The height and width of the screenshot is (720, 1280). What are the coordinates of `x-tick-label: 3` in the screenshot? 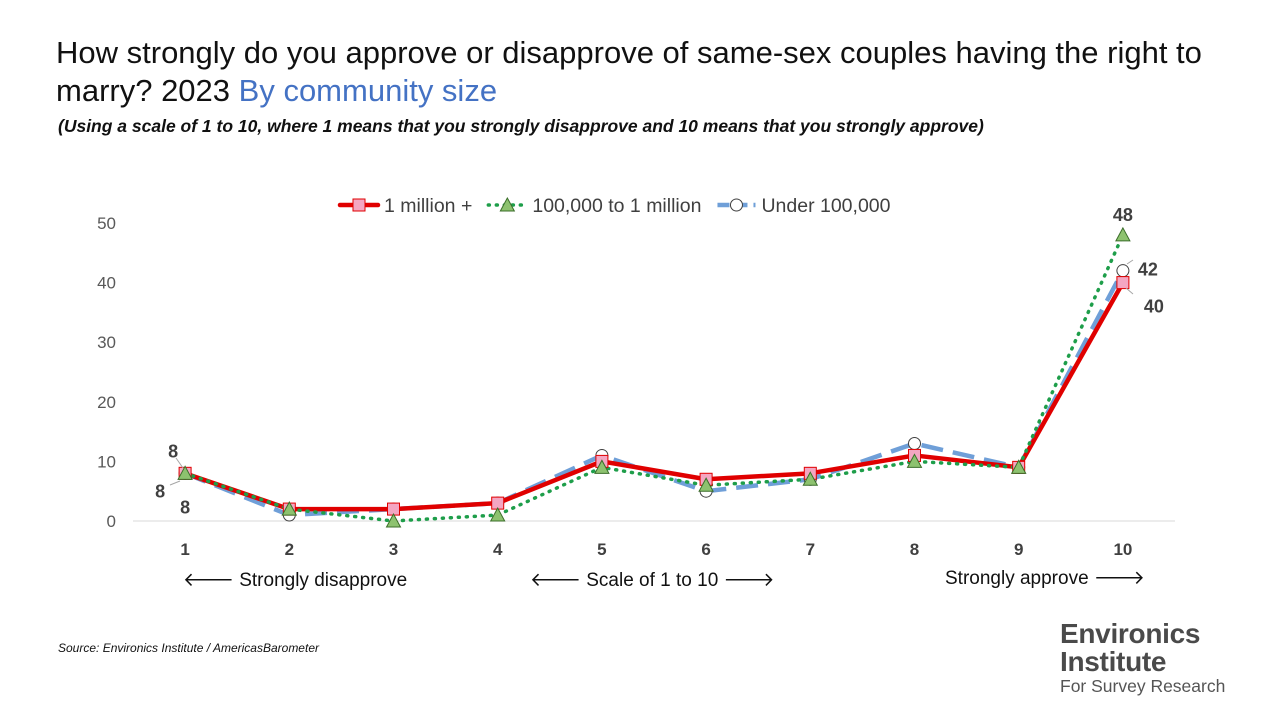 It's located at (393, 549).